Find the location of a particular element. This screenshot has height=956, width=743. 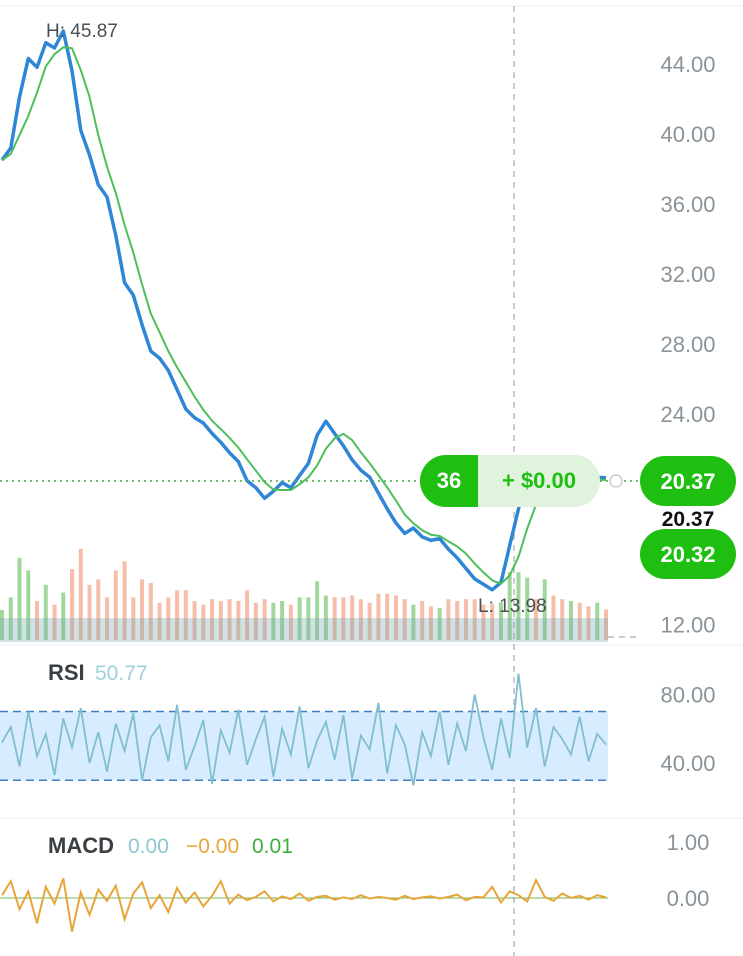

rsi-value: 50.77 is located at coordinates (121, 673).